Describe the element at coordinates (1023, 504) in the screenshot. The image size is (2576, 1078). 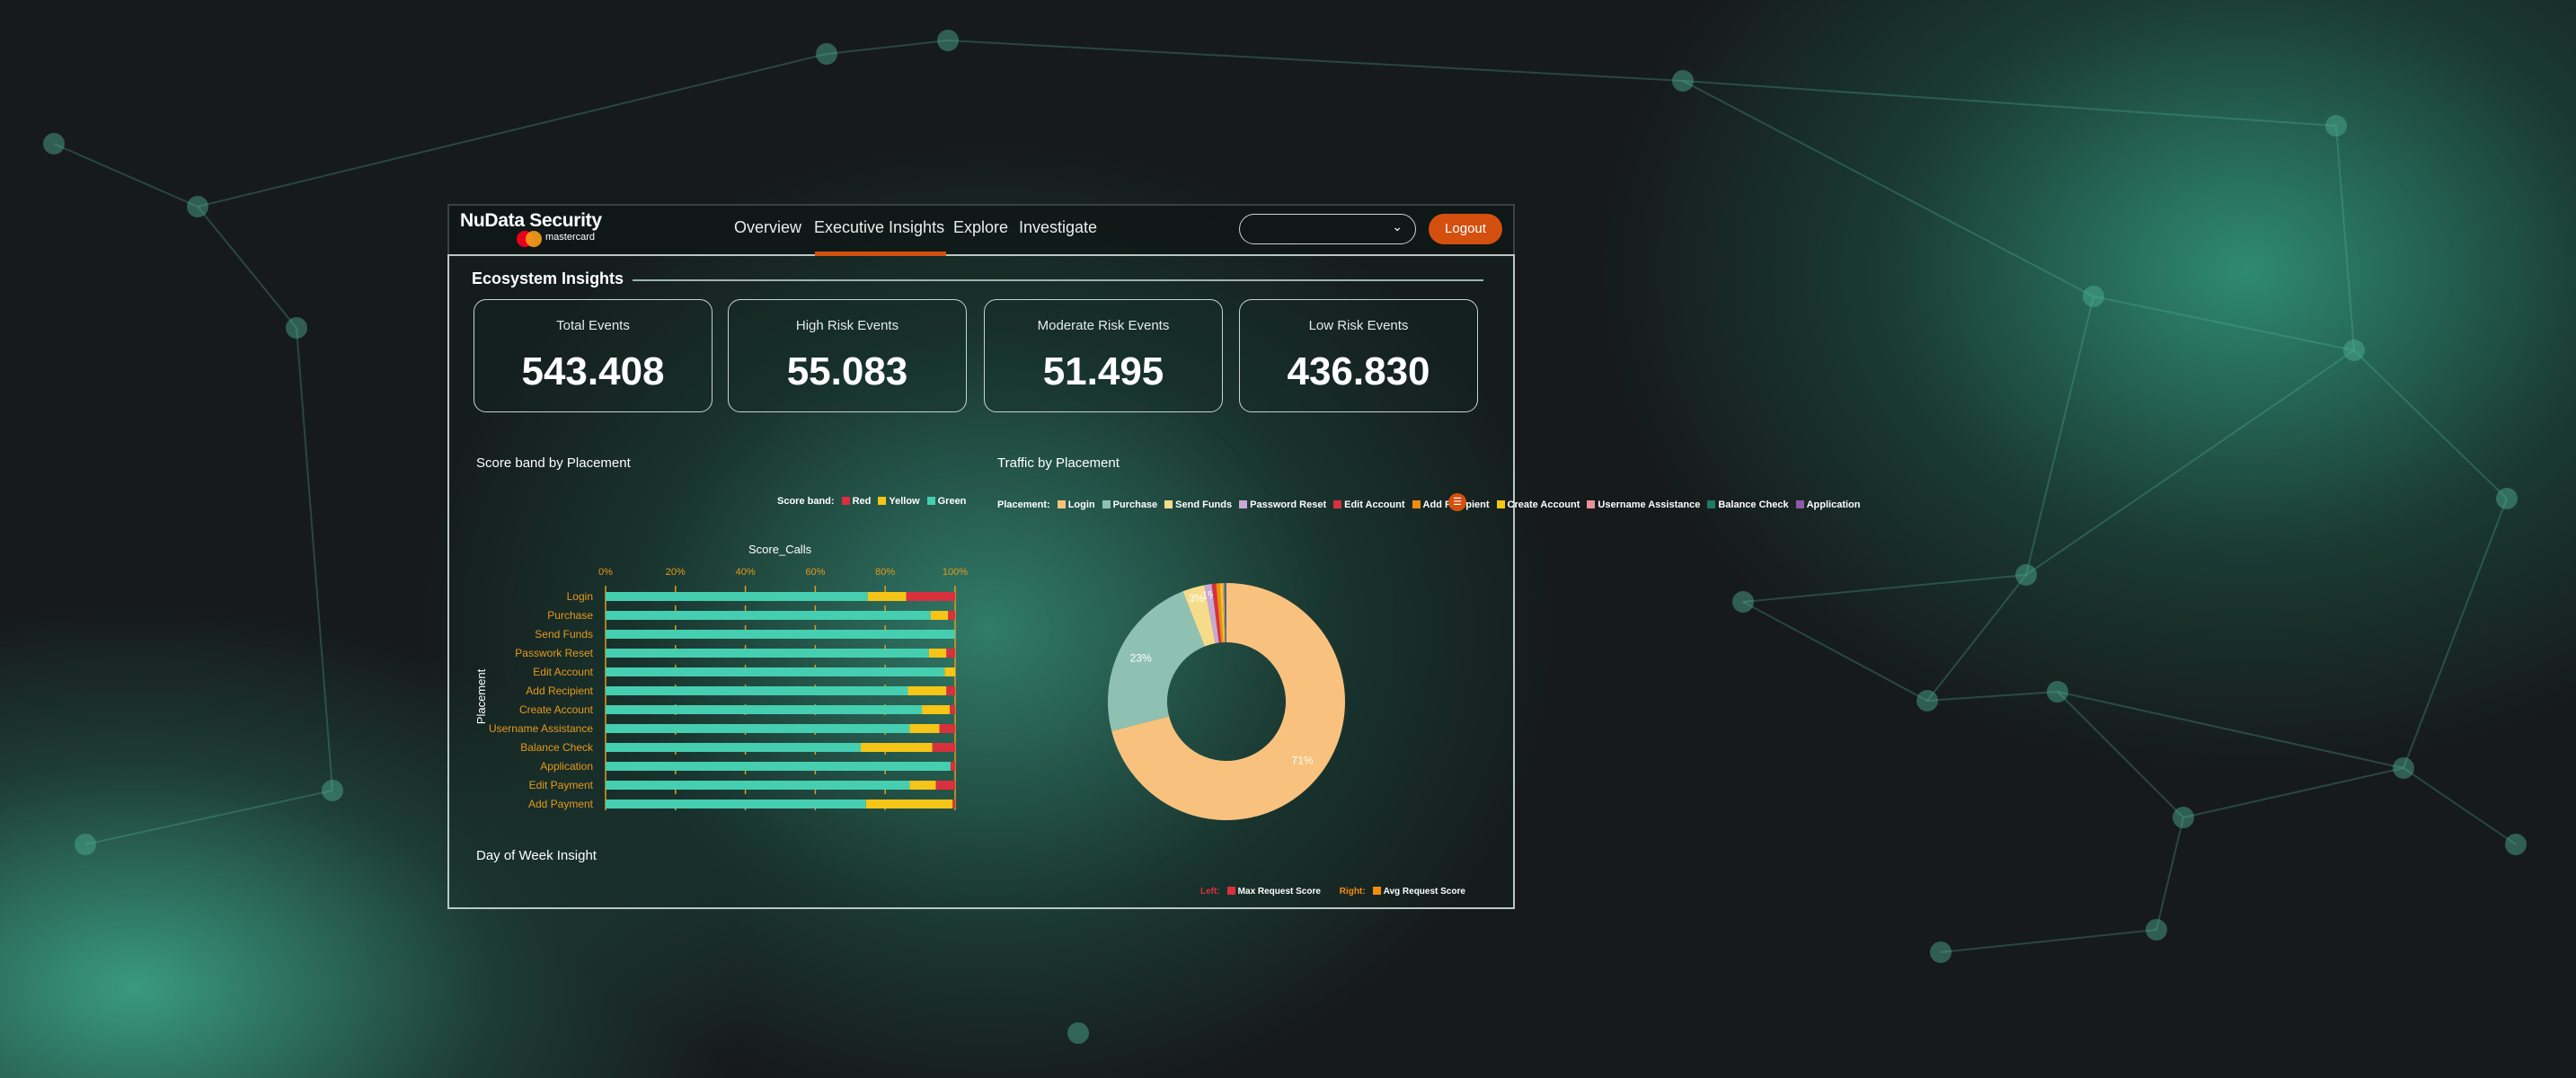
I see `legend-title: Placement:` at that location.